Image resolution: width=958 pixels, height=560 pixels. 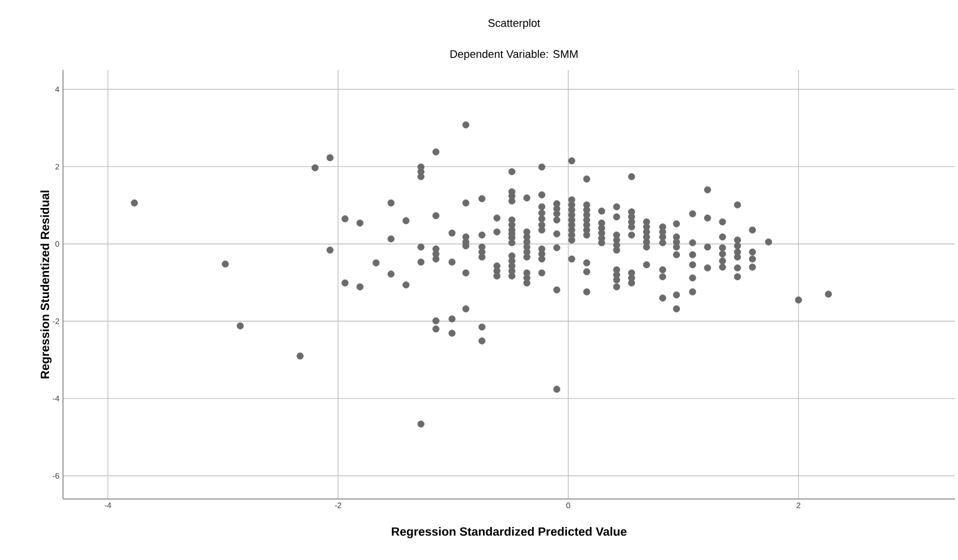 I want to click on y-axis-title: Regression Studentized Residual, so click(x=46, y=284).